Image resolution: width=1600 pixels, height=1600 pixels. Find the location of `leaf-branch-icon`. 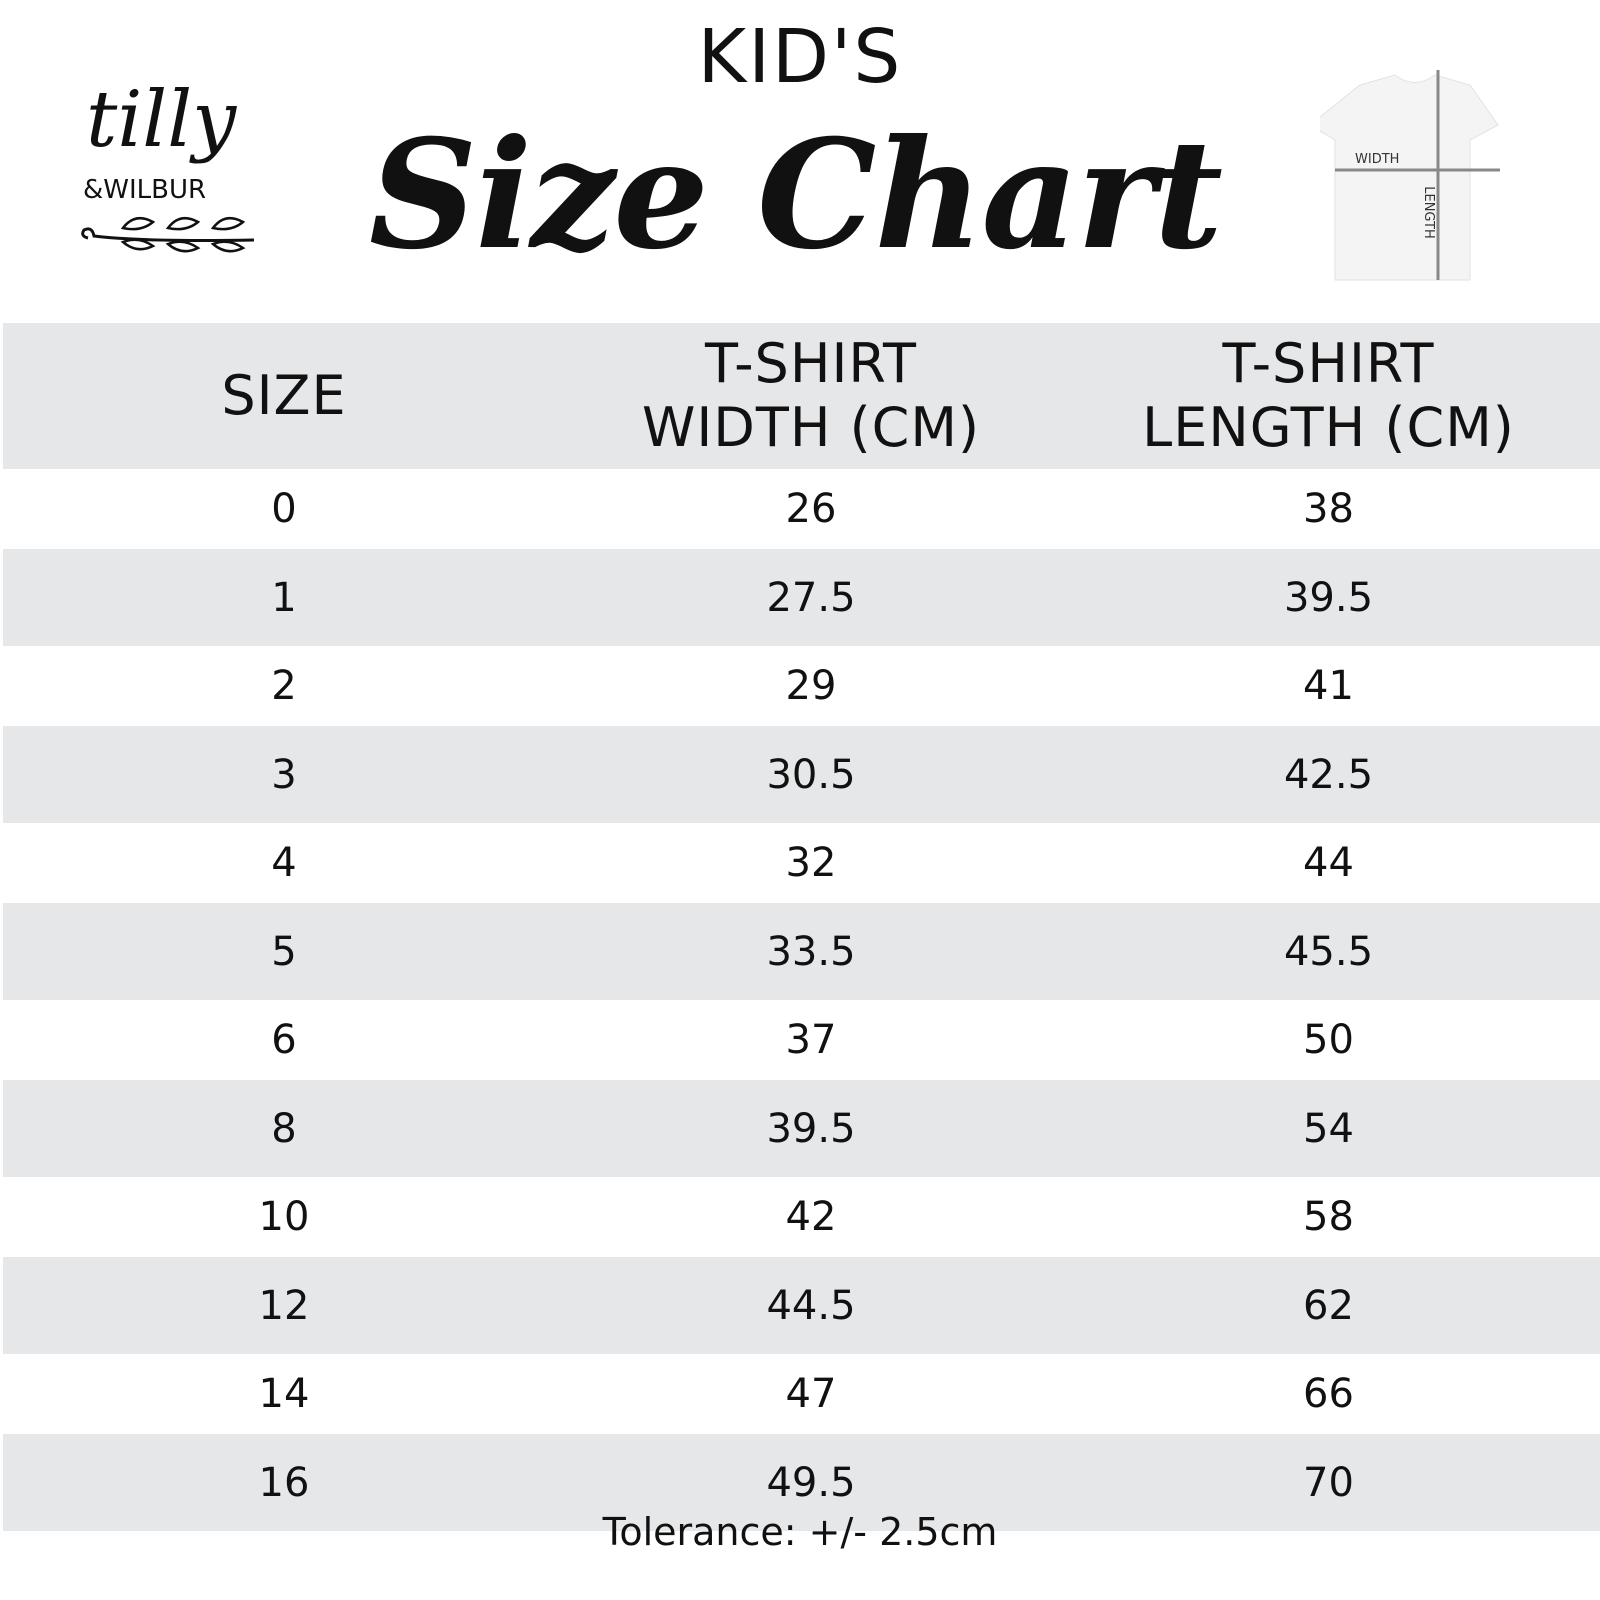

leaf-branch-icon is located at coordinates (168, 234).